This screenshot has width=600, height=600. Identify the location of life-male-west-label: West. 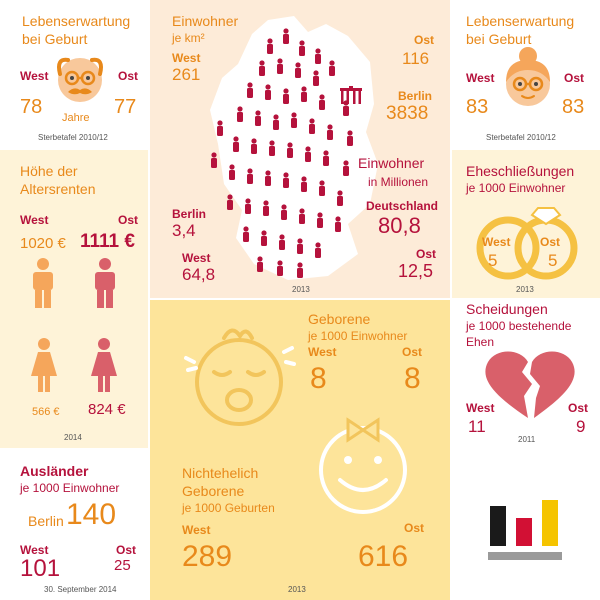
(34, 76).